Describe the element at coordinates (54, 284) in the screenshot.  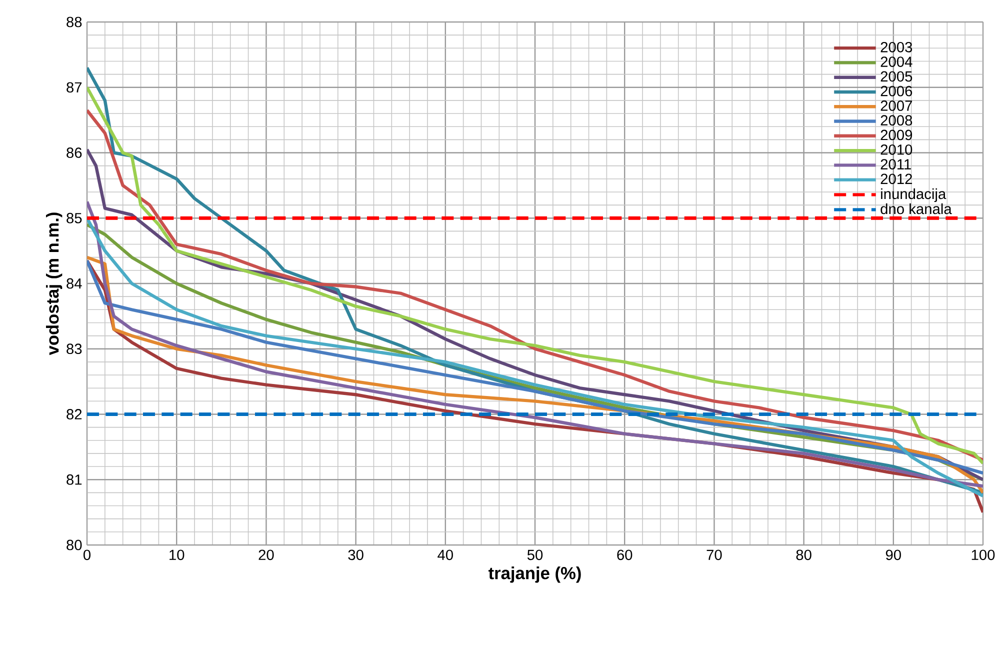
I see `y-axis-title: vodostaj (m n.m.)` at that location.